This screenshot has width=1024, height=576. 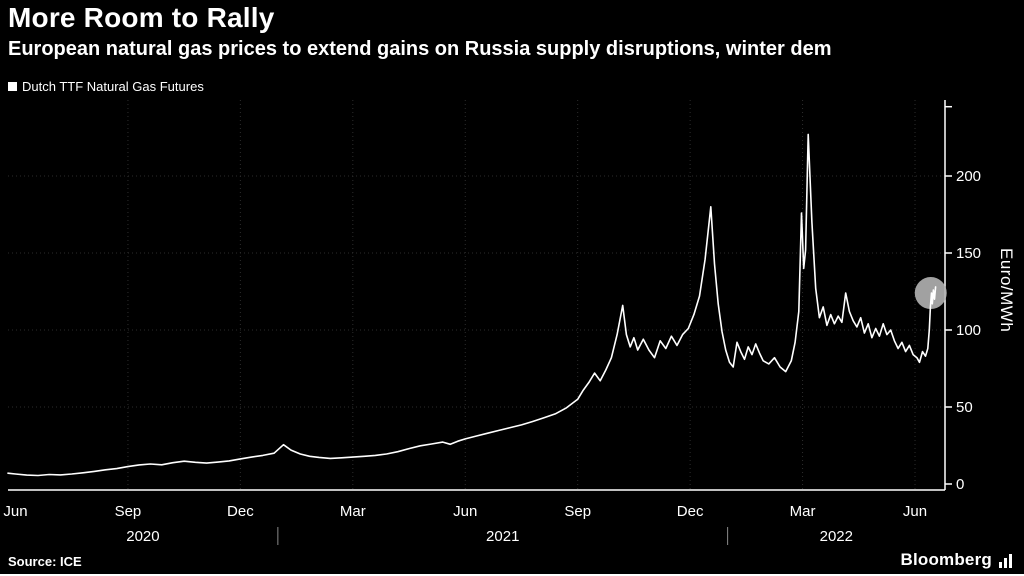 I want to click on bottom-rule, so click(x=512, y=575).